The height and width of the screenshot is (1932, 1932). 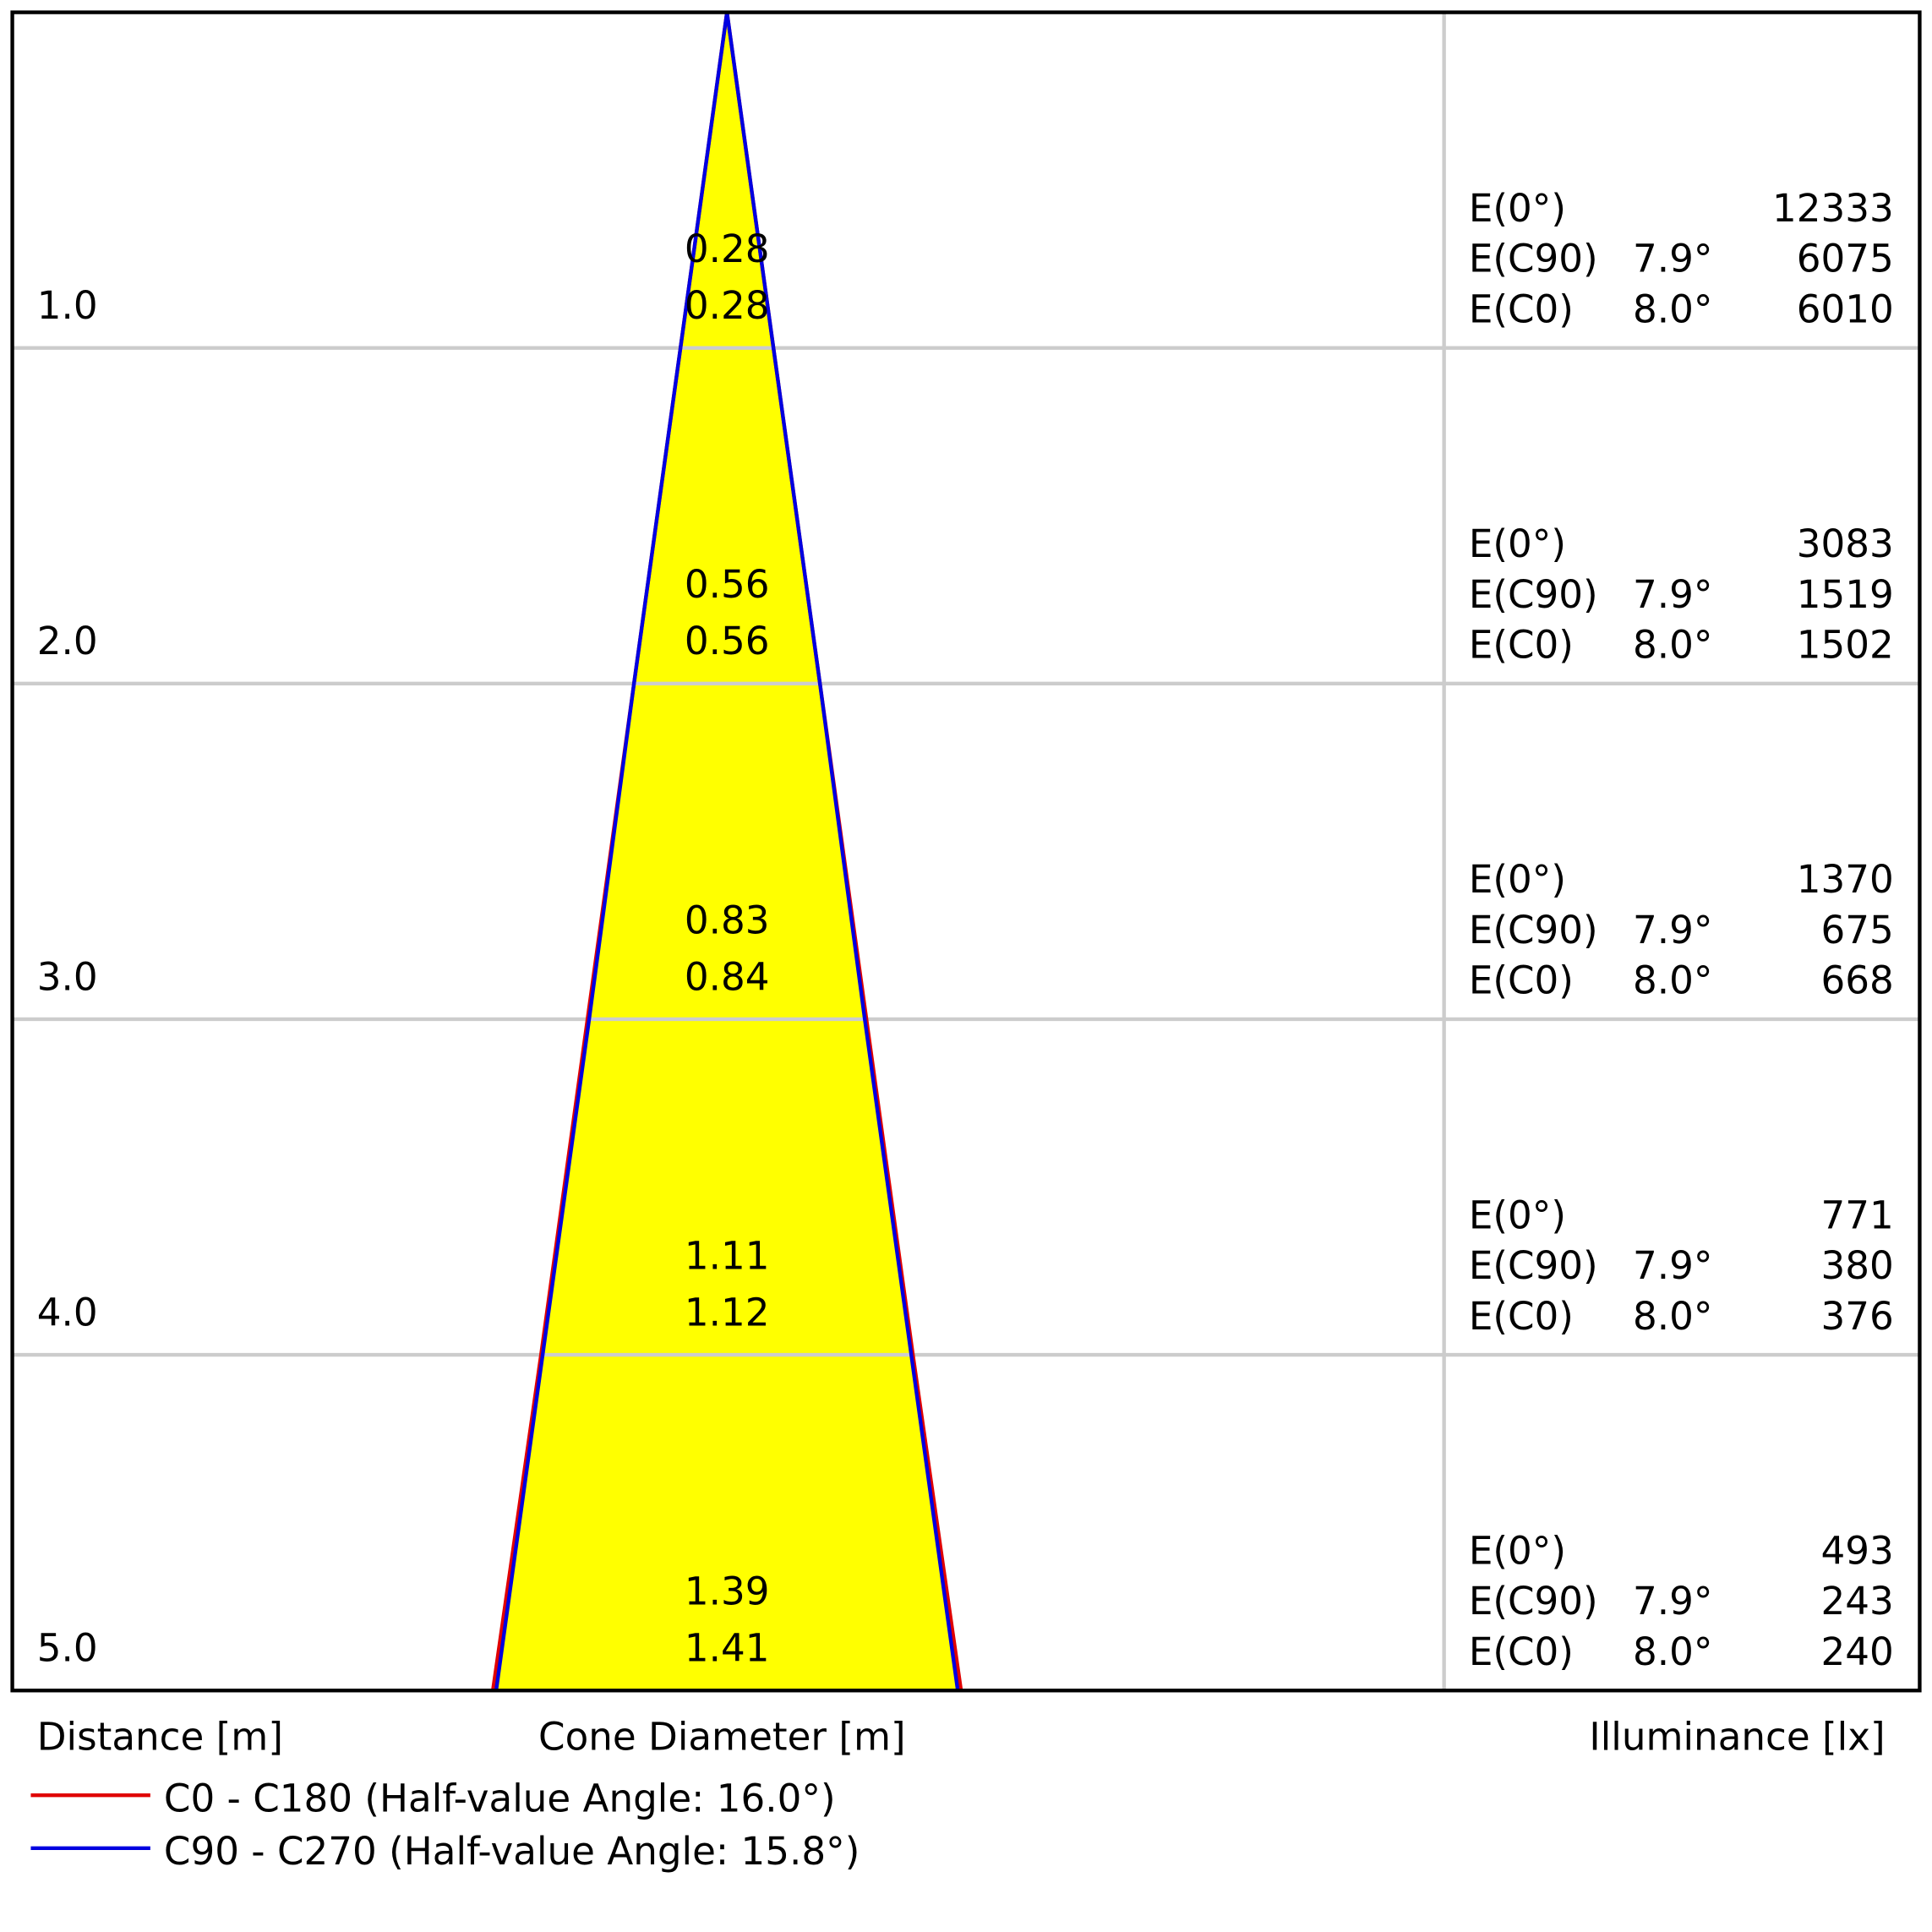 What do you see at coordinates (160, 1737) in the screenshot?
I see `x-axis-title: Distance [m]` at bounding box center [160, 1737].